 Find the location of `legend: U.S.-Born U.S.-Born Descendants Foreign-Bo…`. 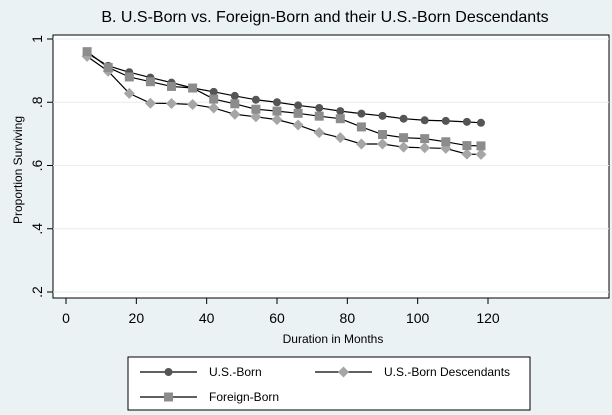

legend: U.S.-Born U.S.-Born Descendants Foreign-Bo… is located at coordinates (329, 383).